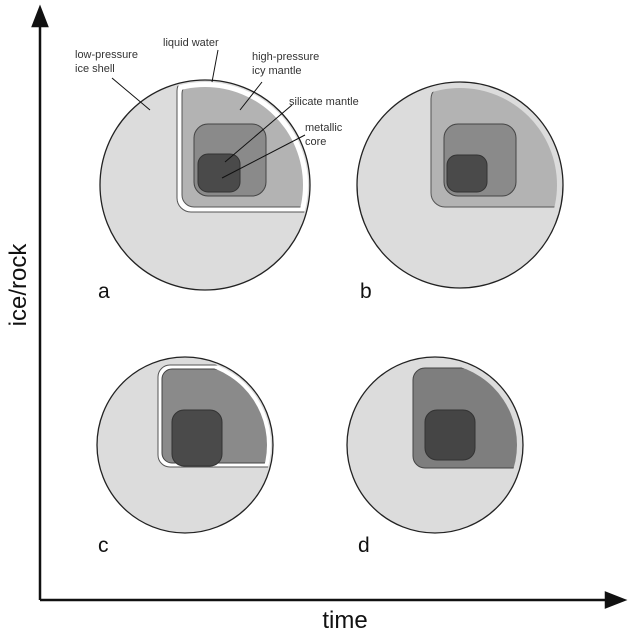  I want to click on body-a, so click(205, 185).